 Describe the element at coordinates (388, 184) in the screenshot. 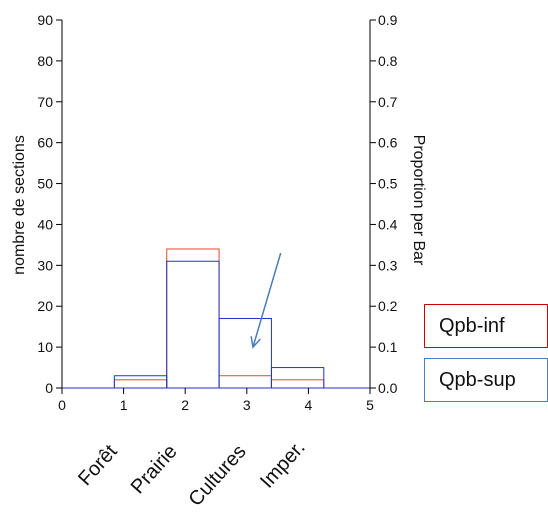

I see `y-tick-label-right: 0.5` at that location.